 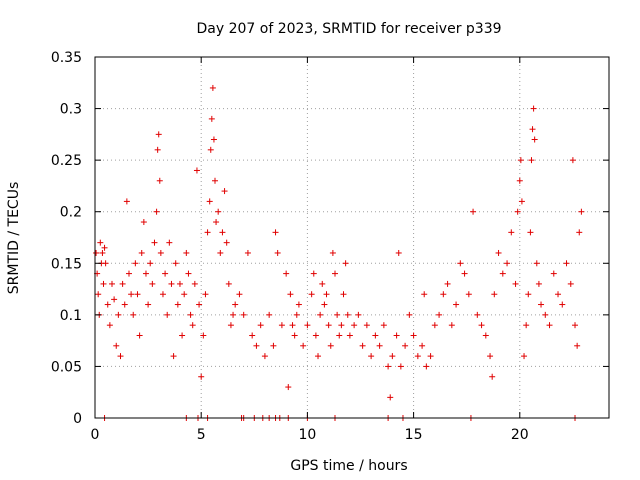 What do you see at coordinates (520, 435) in the screenshot?
I see `x-tick-label: 20` at bounding box center [520, 435].